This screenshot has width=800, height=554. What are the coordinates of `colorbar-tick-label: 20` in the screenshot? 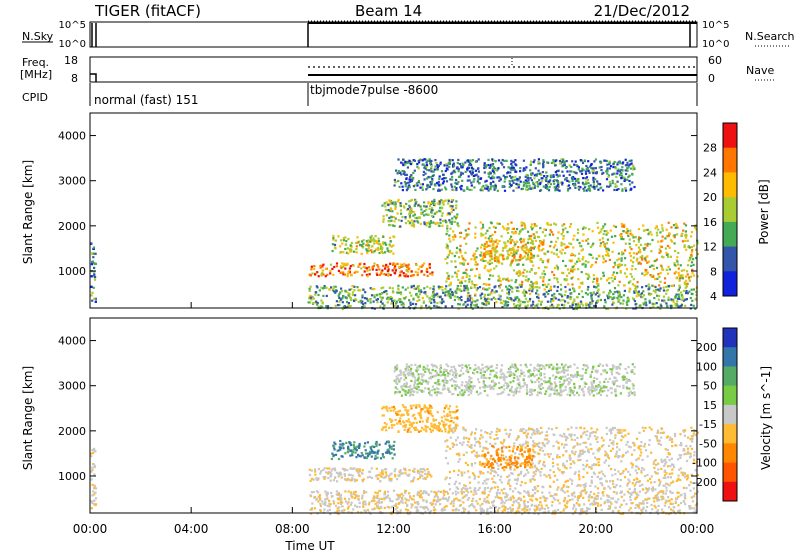 It's located at (710, 197).